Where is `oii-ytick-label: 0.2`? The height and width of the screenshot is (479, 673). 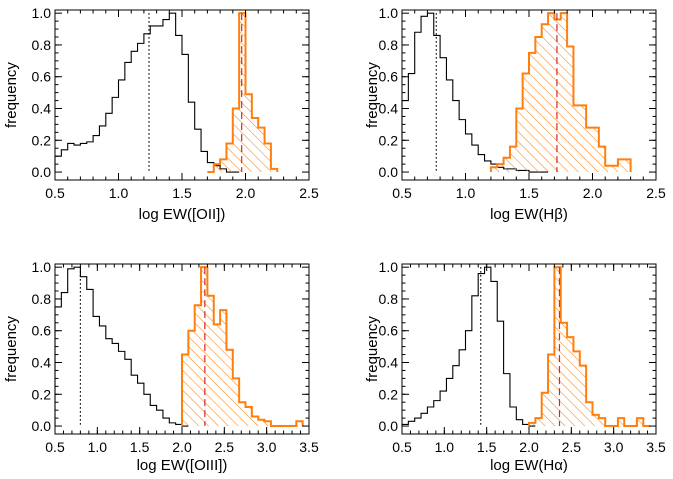 oii-ytick-label: 0.2 is located at coordinates (42, 140).